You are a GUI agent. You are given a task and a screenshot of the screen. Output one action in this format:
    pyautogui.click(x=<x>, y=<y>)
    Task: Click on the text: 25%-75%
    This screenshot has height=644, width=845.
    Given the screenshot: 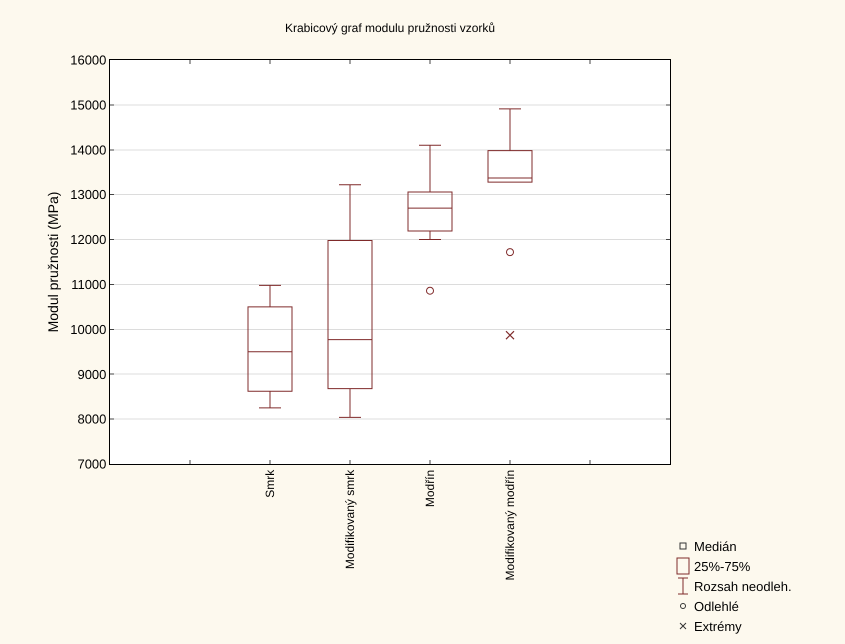 What is the action you would take?
    pyautogui.click(x=722, y=566)
    